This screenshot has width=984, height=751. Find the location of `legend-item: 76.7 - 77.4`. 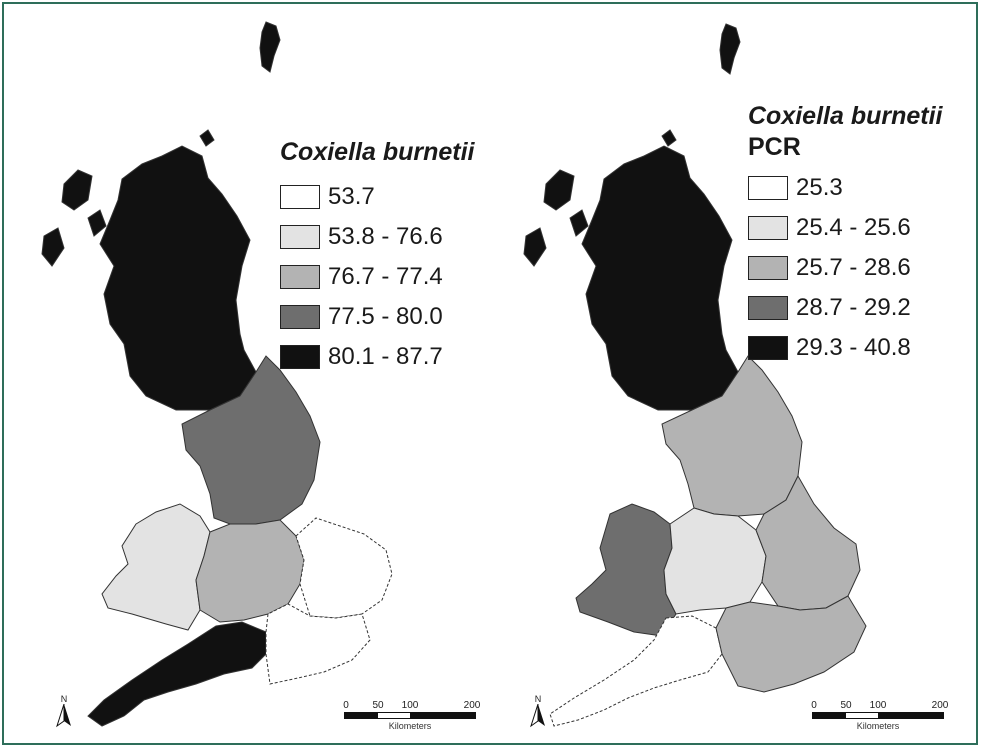

legend-item: 76.7 - 77.4 is located at coordinates (377, 277).